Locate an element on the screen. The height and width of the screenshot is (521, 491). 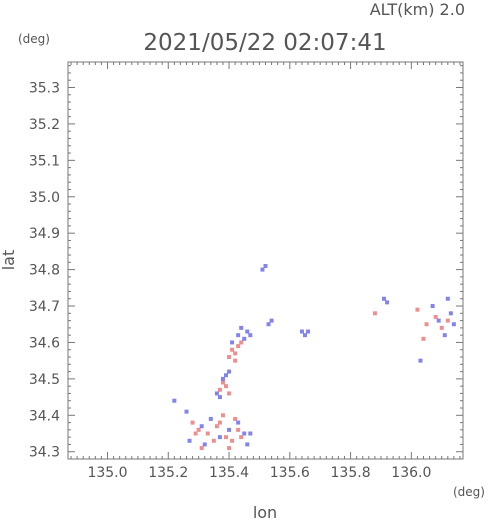
y-axis-title: lat is located at coordinates (9, 260).